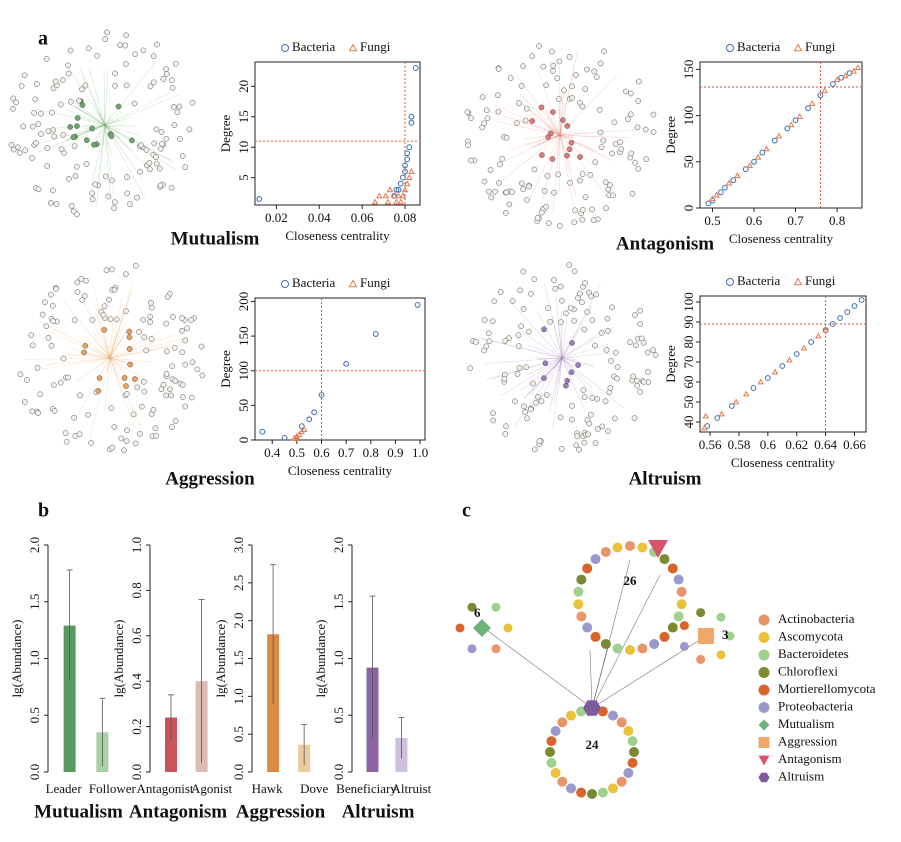  Describe the element at coordinates (688, 382) in the screenshot. I see `y-tick-label: 60` at that location.